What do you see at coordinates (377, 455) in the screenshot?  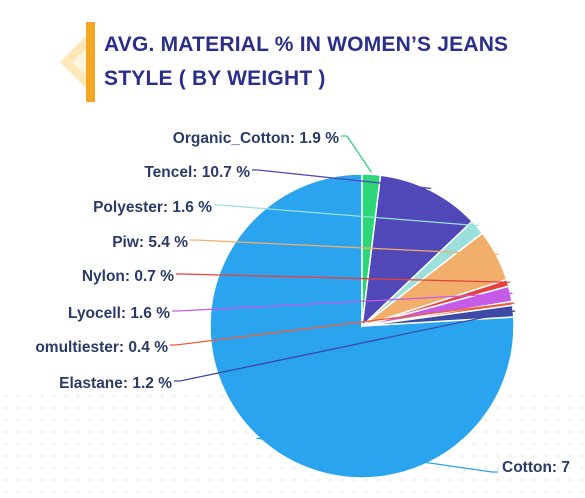 I see `leader-line-cotton` at bounding box center [377, 455].